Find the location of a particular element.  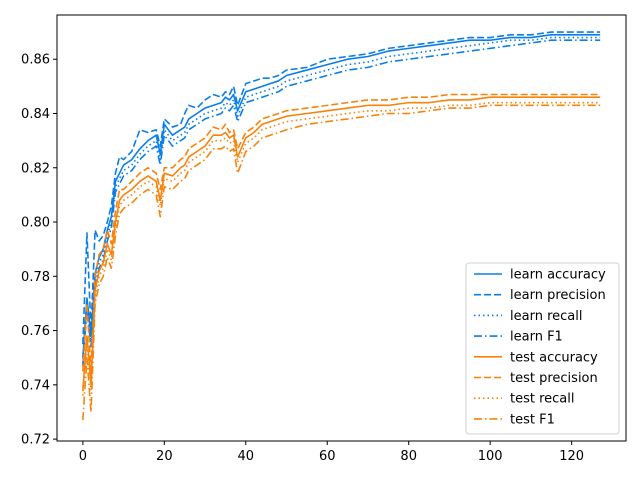

y-tick-label: 0.84 is located at coordinates (35, 114).